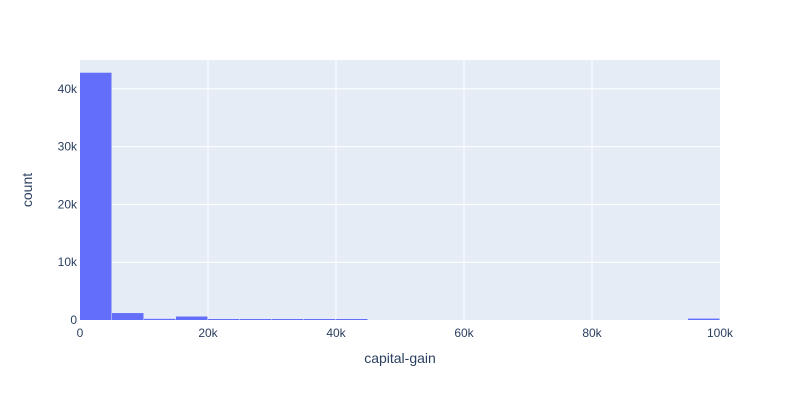 The width and height of the screenshot is (800, 400). What do you see at coordinates (80, 333) in the screenshot?
I see `x-tick-label: 0` at bounding box center [80, 333].